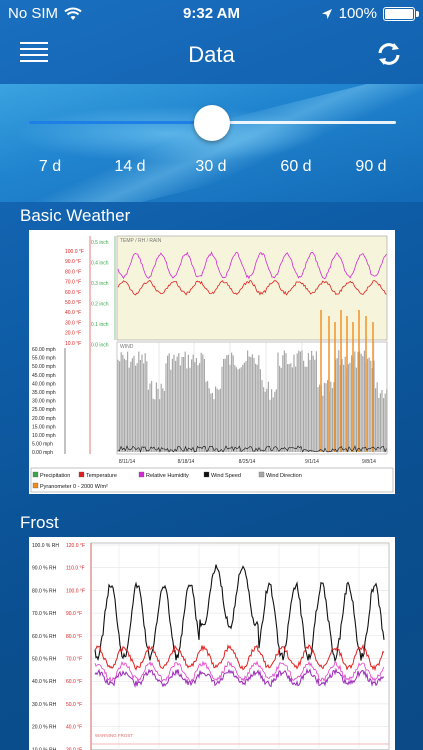 Image resolution: width=423 pixels, height=750 pixels. What do you see at coordinates (44, 728) in the screenshot?
I see `humidity-tick-label: 20.0 % RH` at bounding box center [44, 728].